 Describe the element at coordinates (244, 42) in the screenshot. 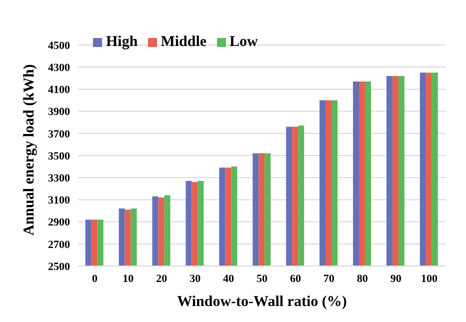

I see `legend-label: Low` at that location.